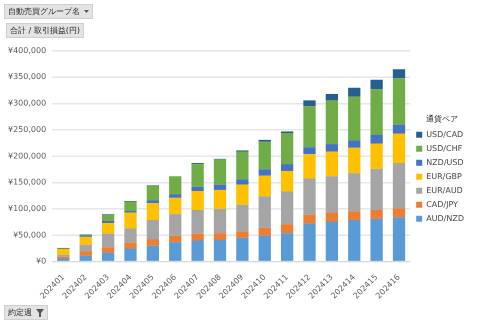 The height and width of the screenshot is (320, 480). Describe the element at coordinates (444, 176) in the screenshot. I see `legend-label: EUR/GBP` at that location.